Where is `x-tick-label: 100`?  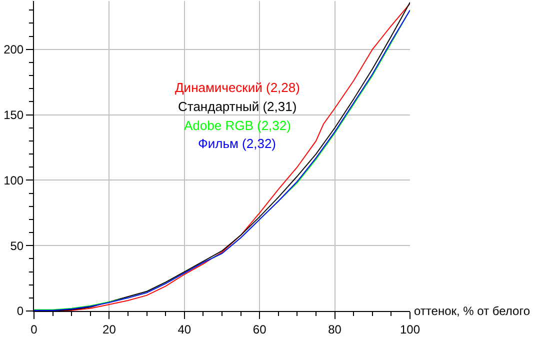 x-tick-label: 100 is located at coordinates (410, 329).